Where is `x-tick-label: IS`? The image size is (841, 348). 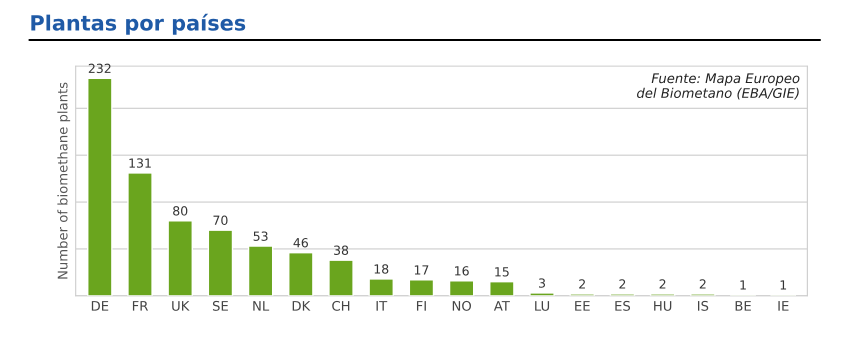 x-tick-label: IS is located at coordinates (703, 305).